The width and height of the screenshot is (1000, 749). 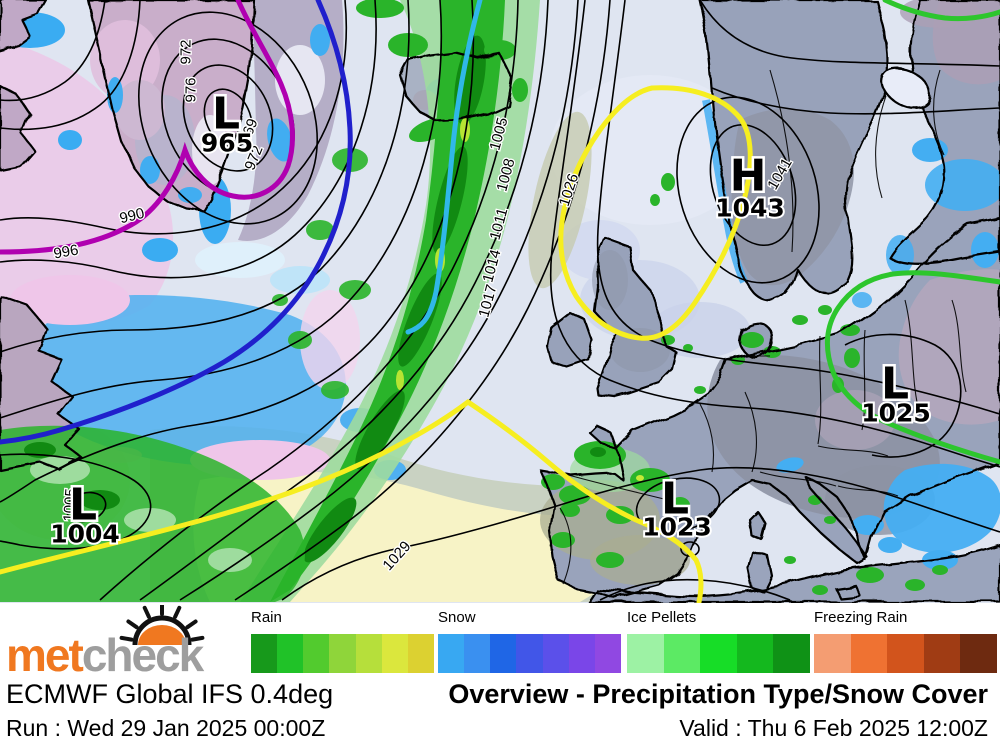 What do you see at coordinates (44, 655) in the screenshot?
I see `logo-met: met` at bounding box center [44, 655].